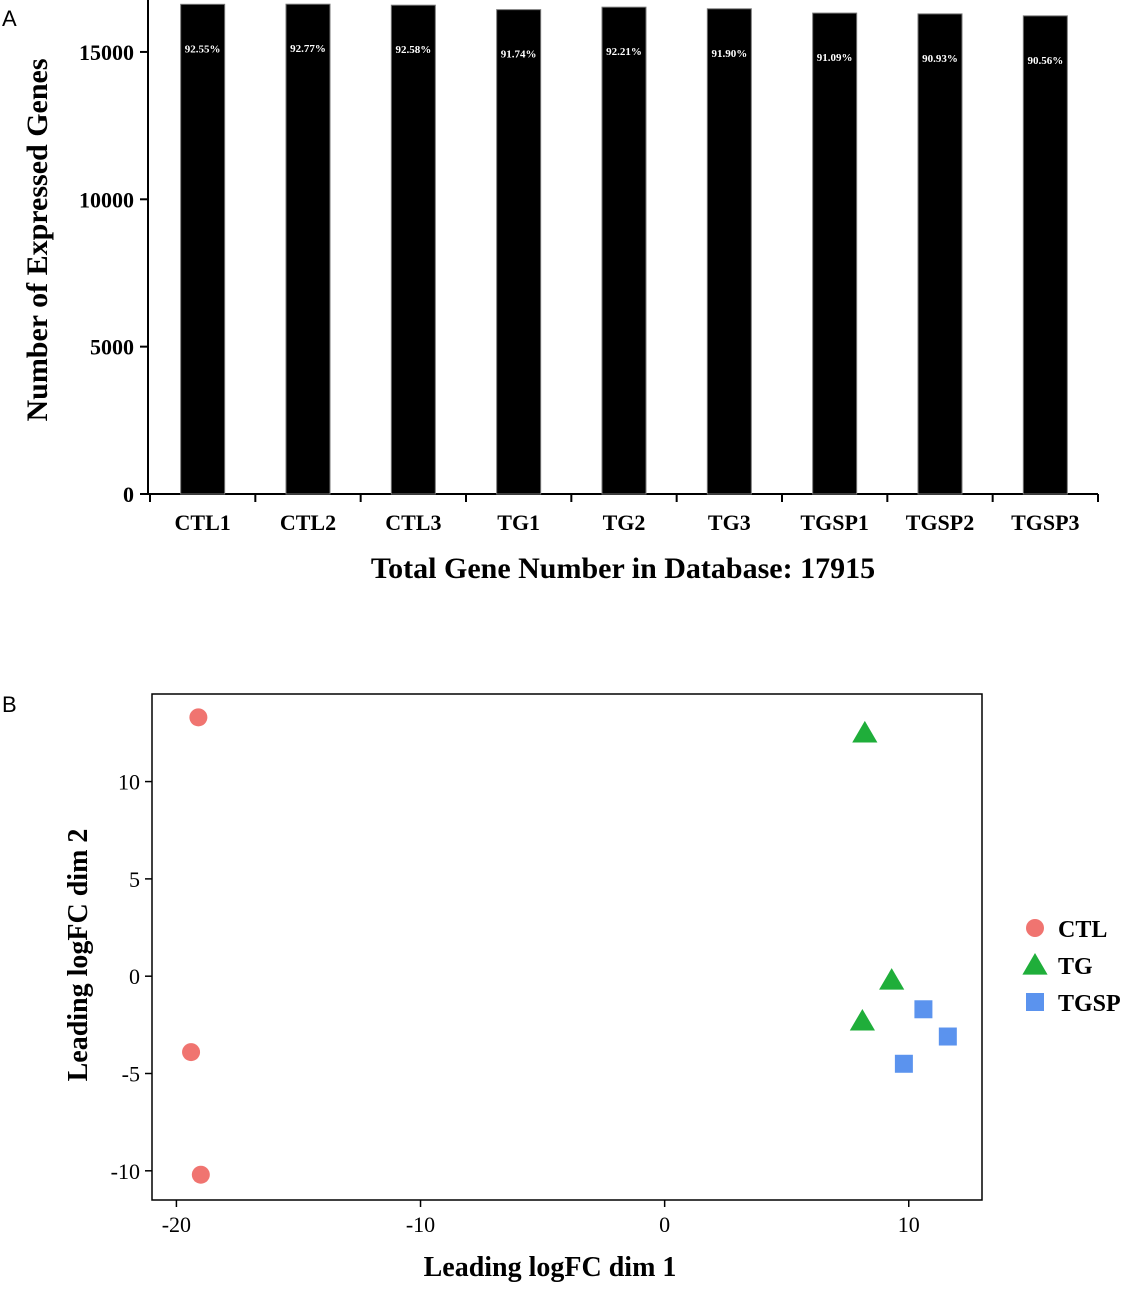 The width and height of the screenshot is (1128, 1289). I want to click on bar-percent-label: 92.58%, so click(413, 50).